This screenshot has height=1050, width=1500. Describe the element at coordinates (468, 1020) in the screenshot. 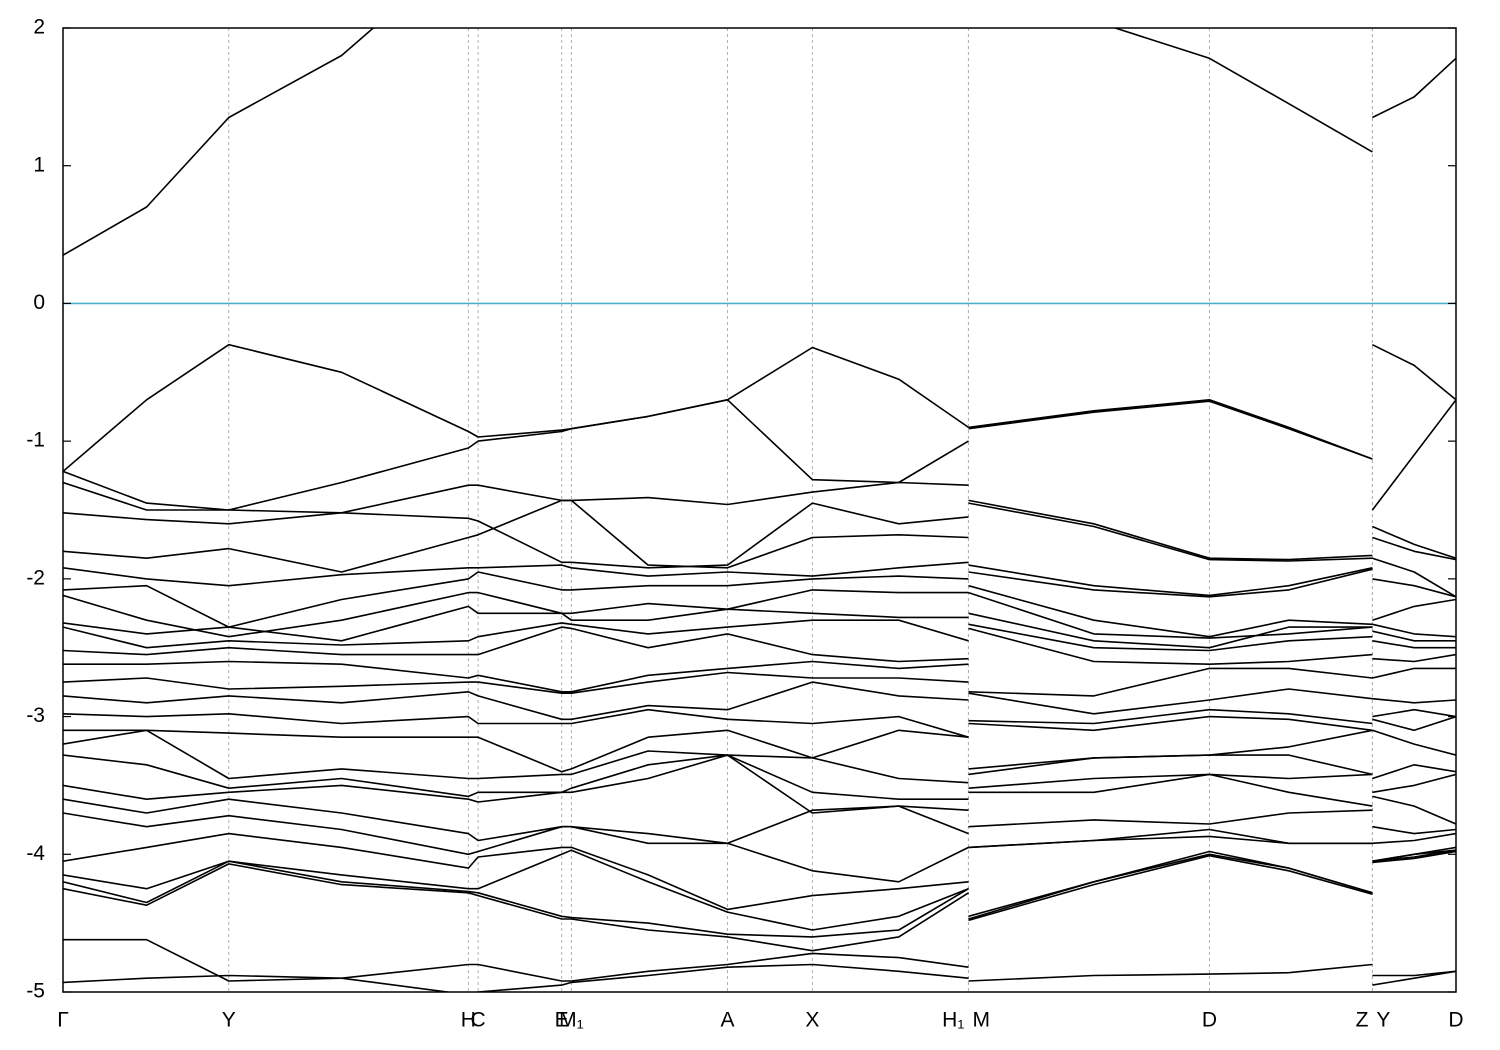

I see `x-tick-label: H` at that location.